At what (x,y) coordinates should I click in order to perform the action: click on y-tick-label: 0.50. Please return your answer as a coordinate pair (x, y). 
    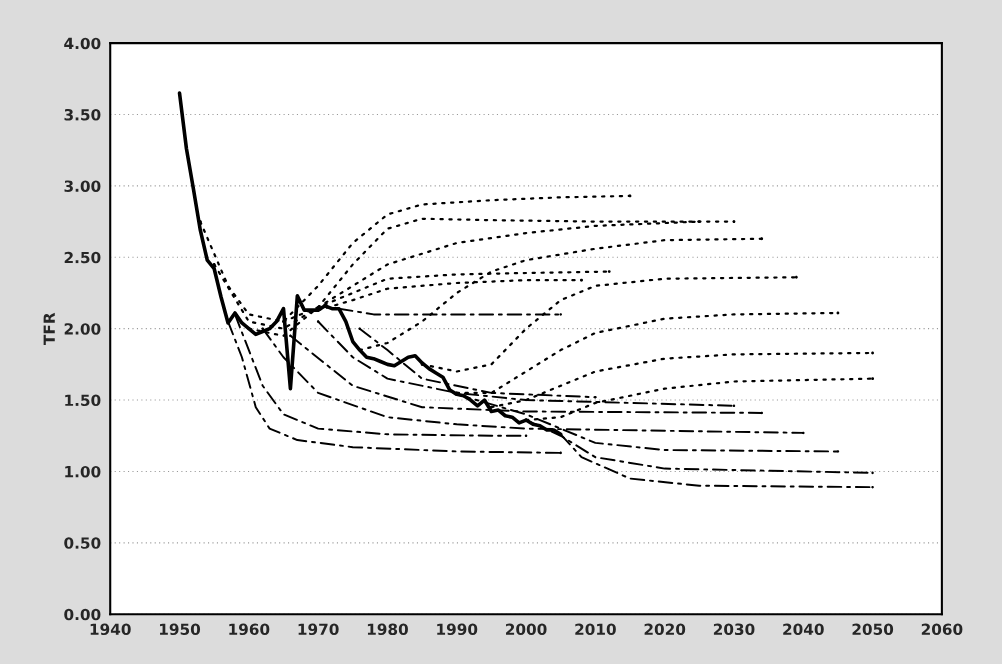
    Looking at the image, I should click on (82, 543).